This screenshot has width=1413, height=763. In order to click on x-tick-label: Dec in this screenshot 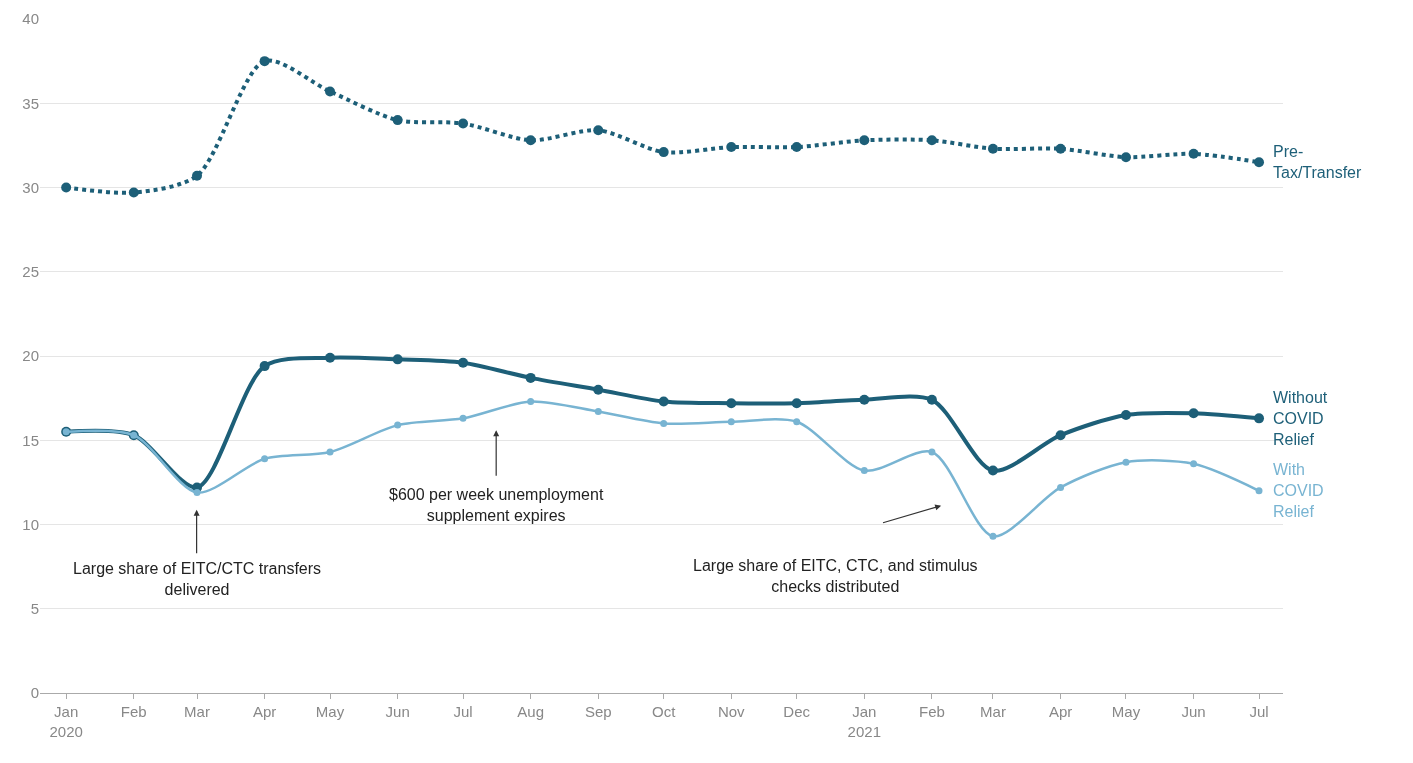, I will do `click(797, 711)`.